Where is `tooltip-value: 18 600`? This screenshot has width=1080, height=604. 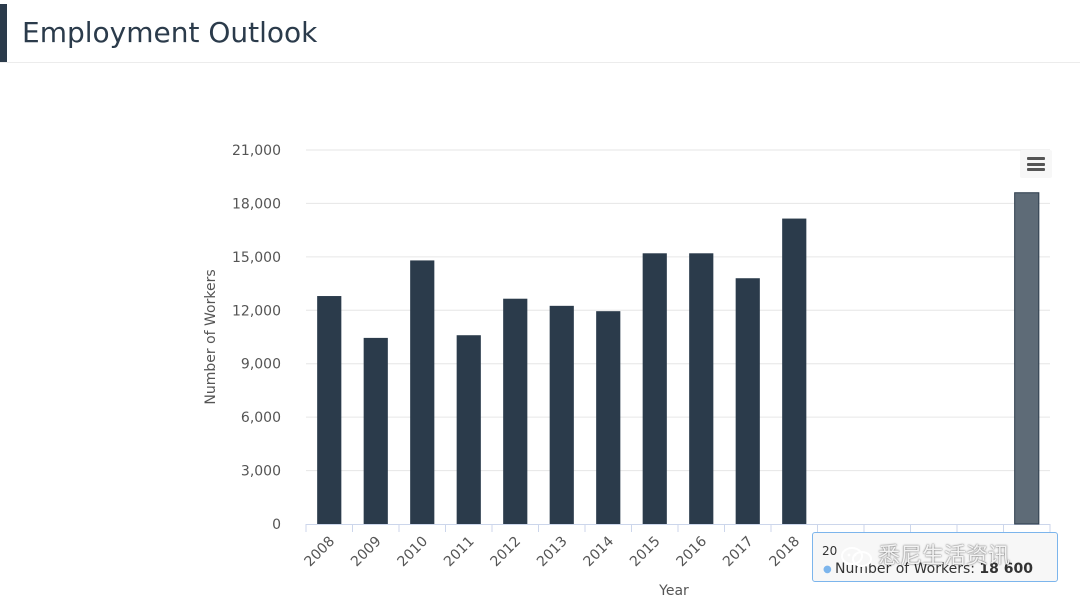
tooltip-value: 18 600 is located at coordinates (1006, 569).